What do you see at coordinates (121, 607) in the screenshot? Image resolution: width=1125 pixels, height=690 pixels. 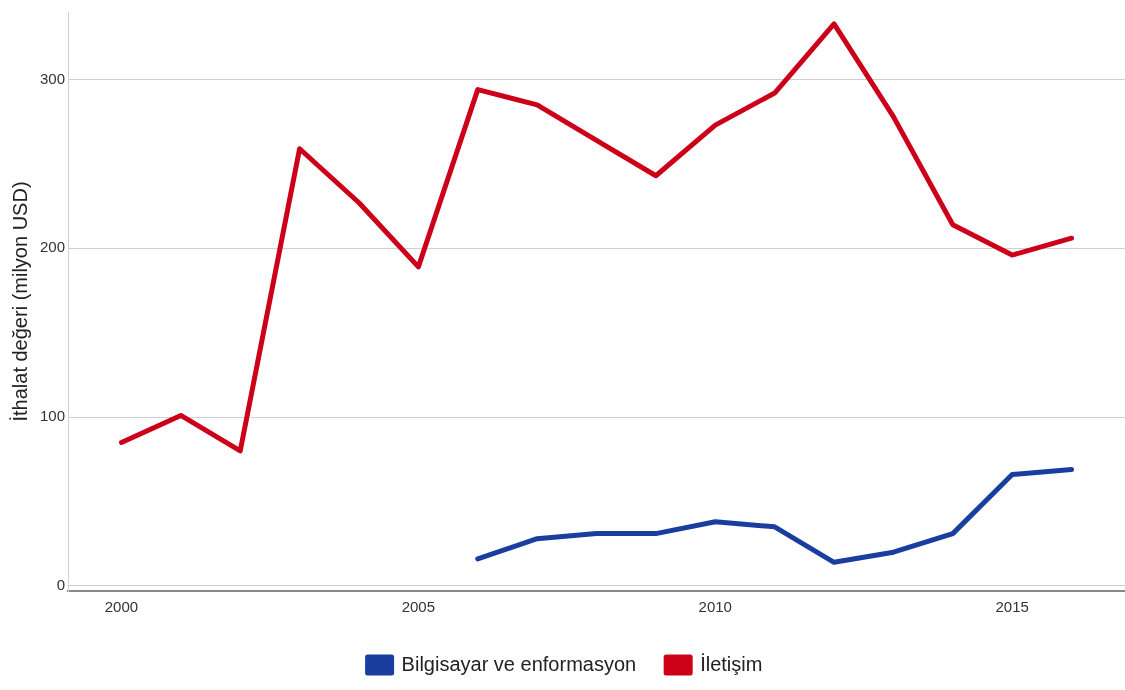 I see `x-tick-label: 2000` at bounding box center [121, 607].